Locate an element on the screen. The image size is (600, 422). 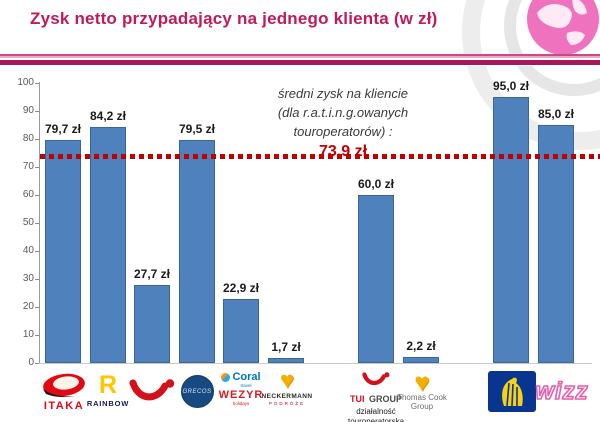
globe-icon is located at coordinates (563, 27).